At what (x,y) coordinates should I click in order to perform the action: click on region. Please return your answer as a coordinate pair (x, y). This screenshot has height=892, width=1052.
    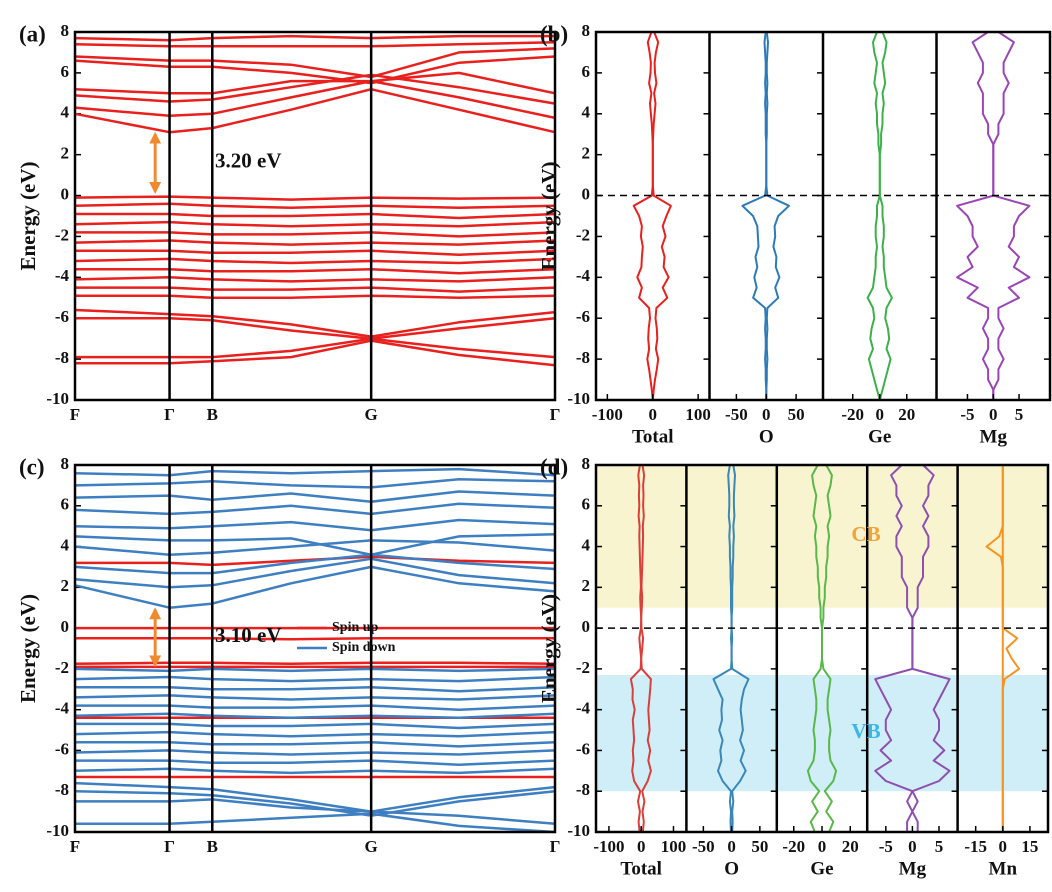
    Looking at the image, I should click on (822, 536).